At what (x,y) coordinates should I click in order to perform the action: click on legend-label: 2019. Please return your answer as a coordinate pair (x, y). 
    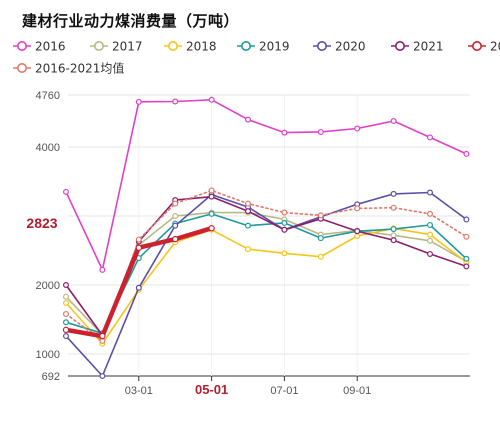
    Looking at the image, I should click on (274, 47).